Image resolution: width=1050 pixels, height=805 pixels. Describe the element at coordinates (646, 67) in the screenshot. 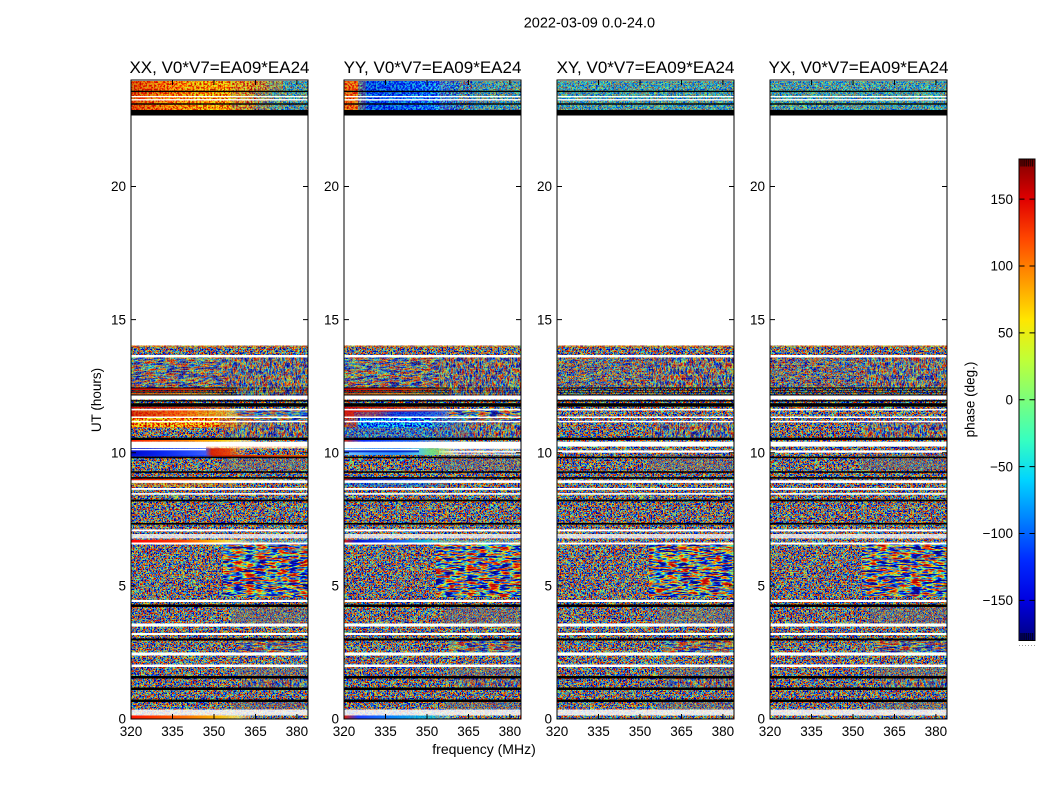

I see `svg-text: XY, V0*V7=EA09*EA24` at that location.